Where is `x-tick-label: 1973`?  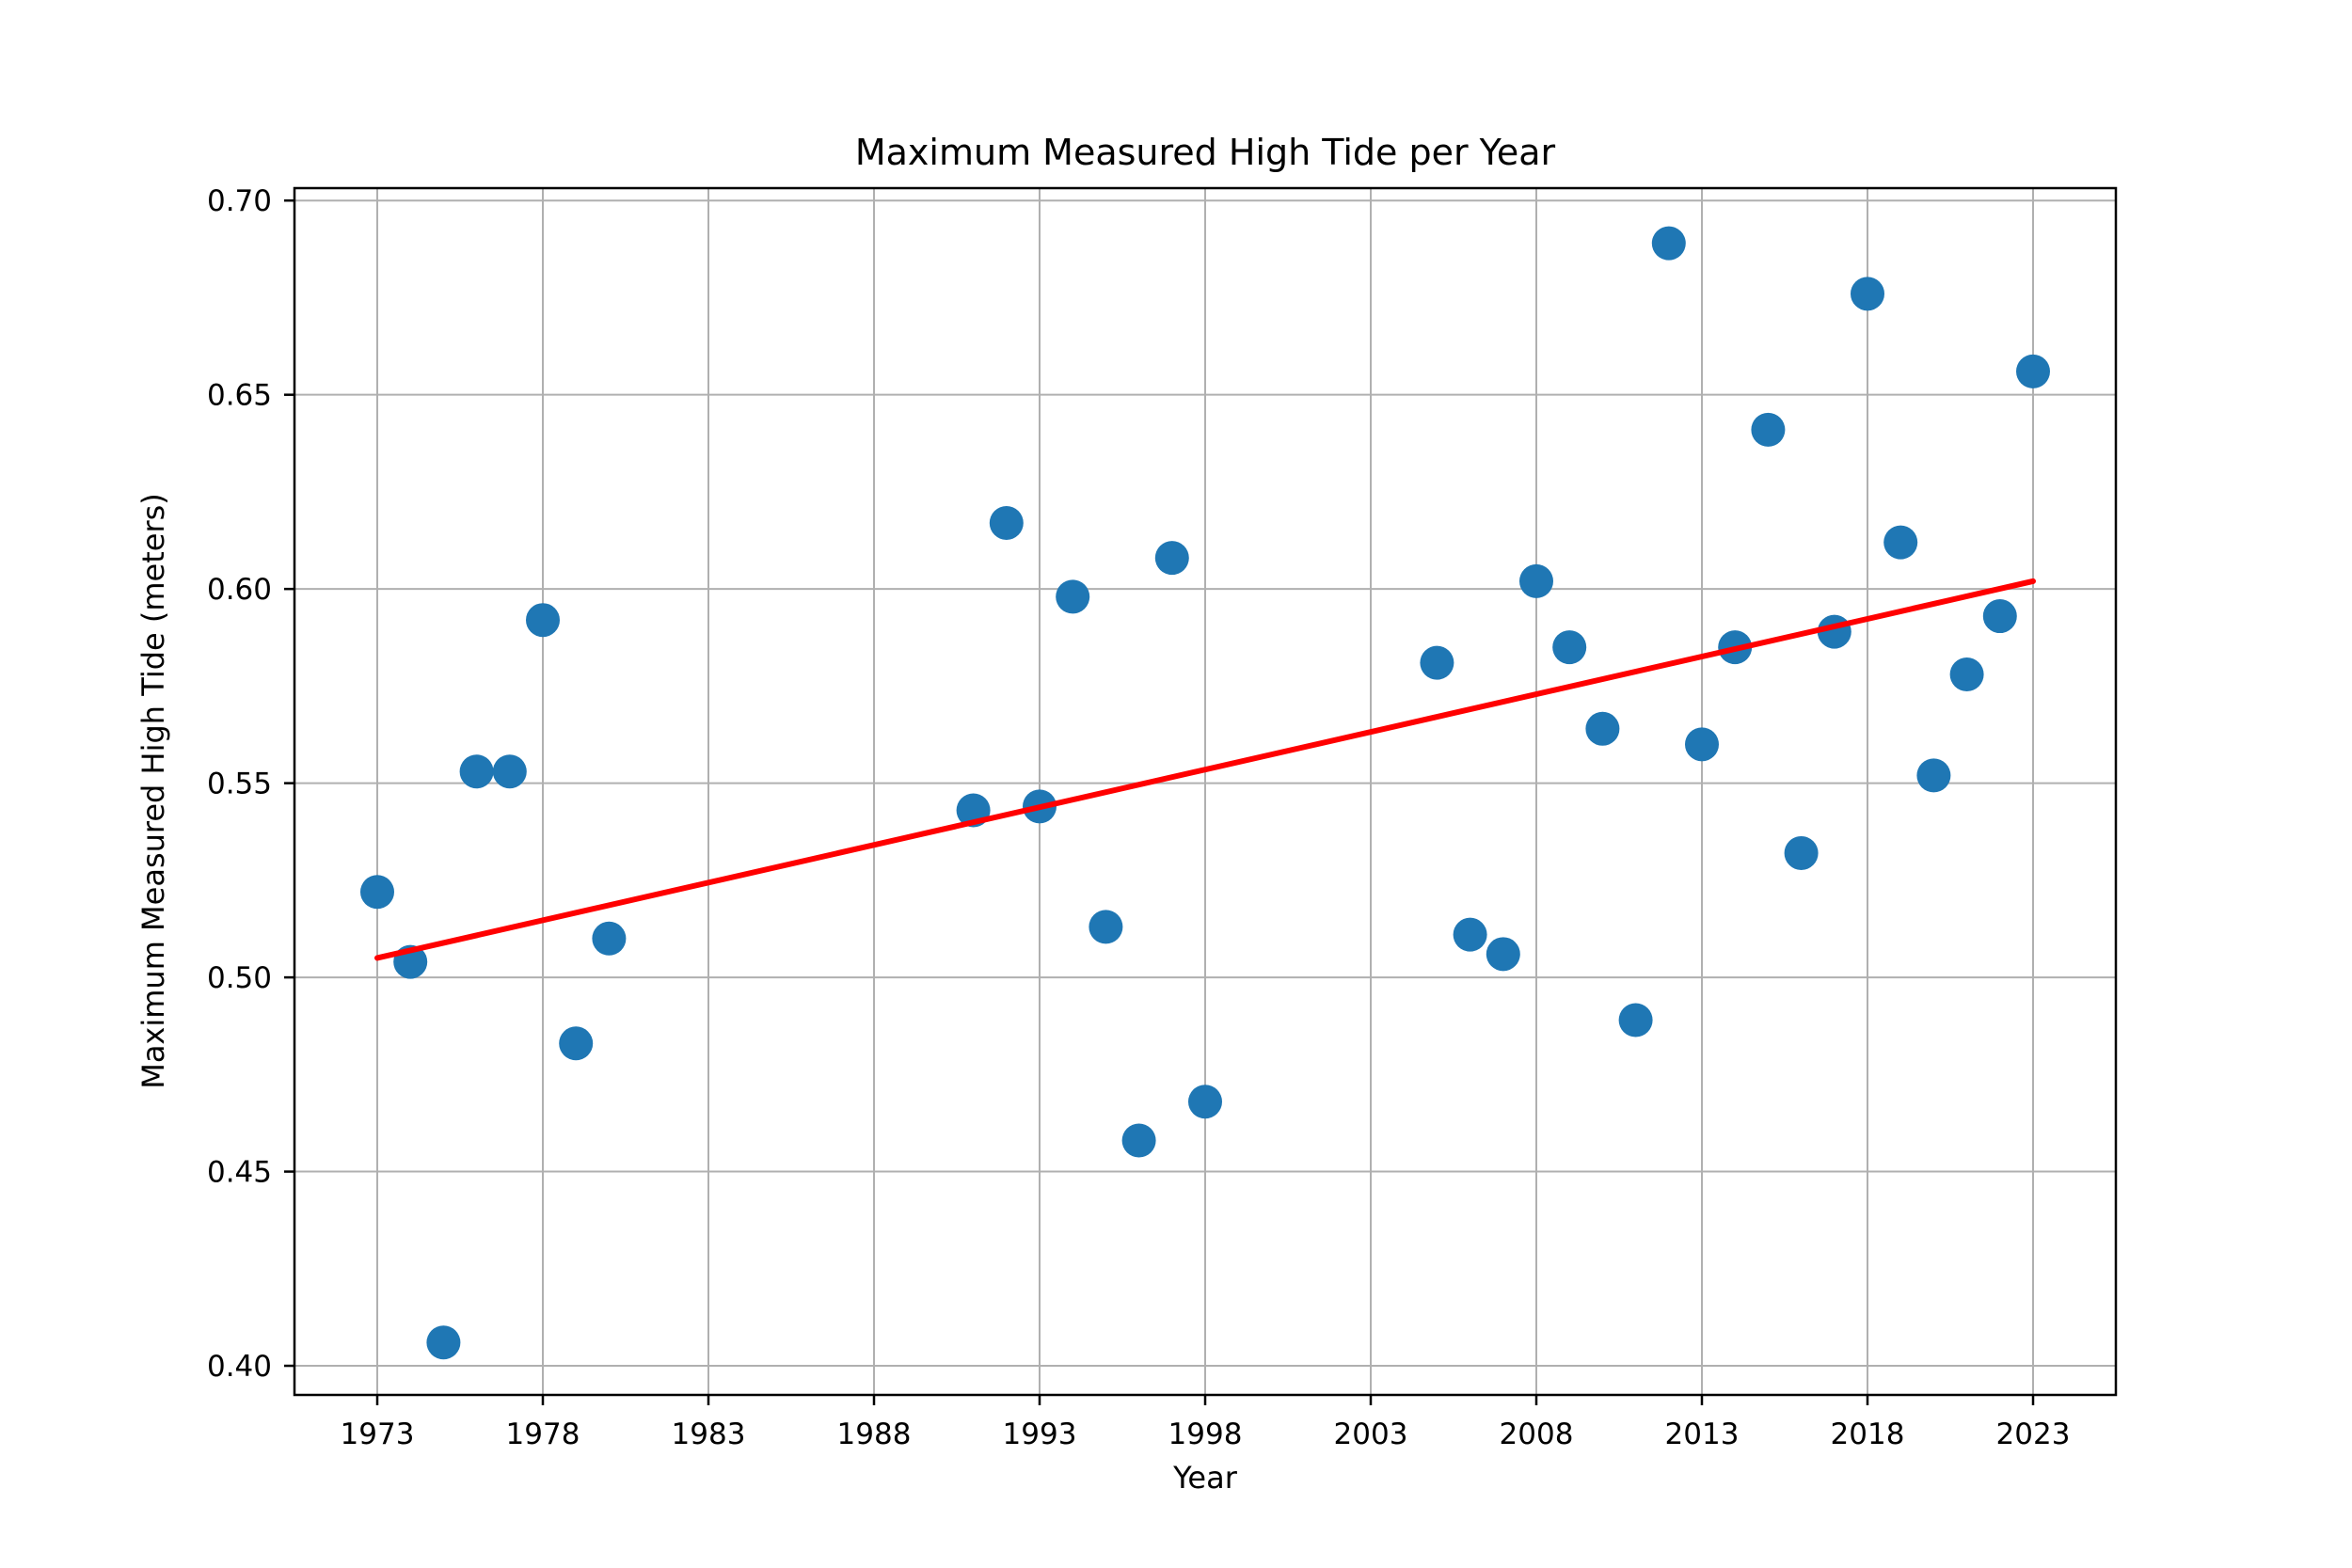
x-tick-label: 1973 is located at coordinates (378, 1434).